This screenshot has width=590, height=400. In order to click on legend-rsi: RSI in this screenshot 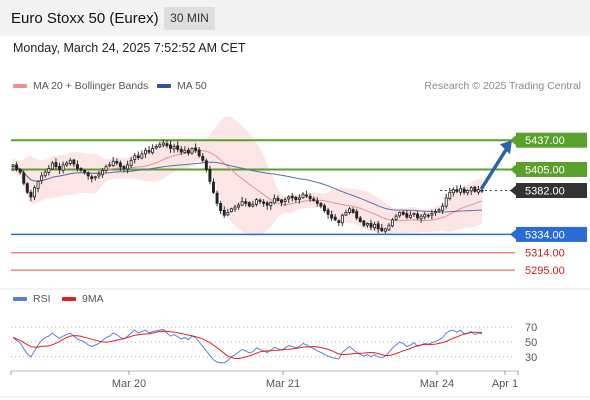, I will do `click(32, 299)`.